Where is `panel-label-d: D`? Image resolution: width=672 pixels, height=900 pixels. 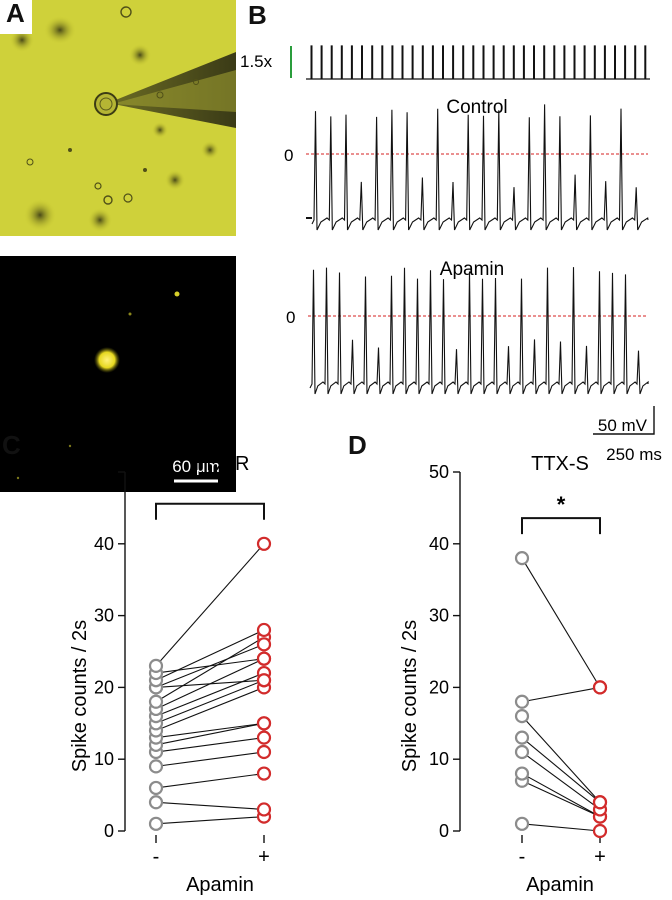
panel-label-d: D is located at coordinates (357, 445).